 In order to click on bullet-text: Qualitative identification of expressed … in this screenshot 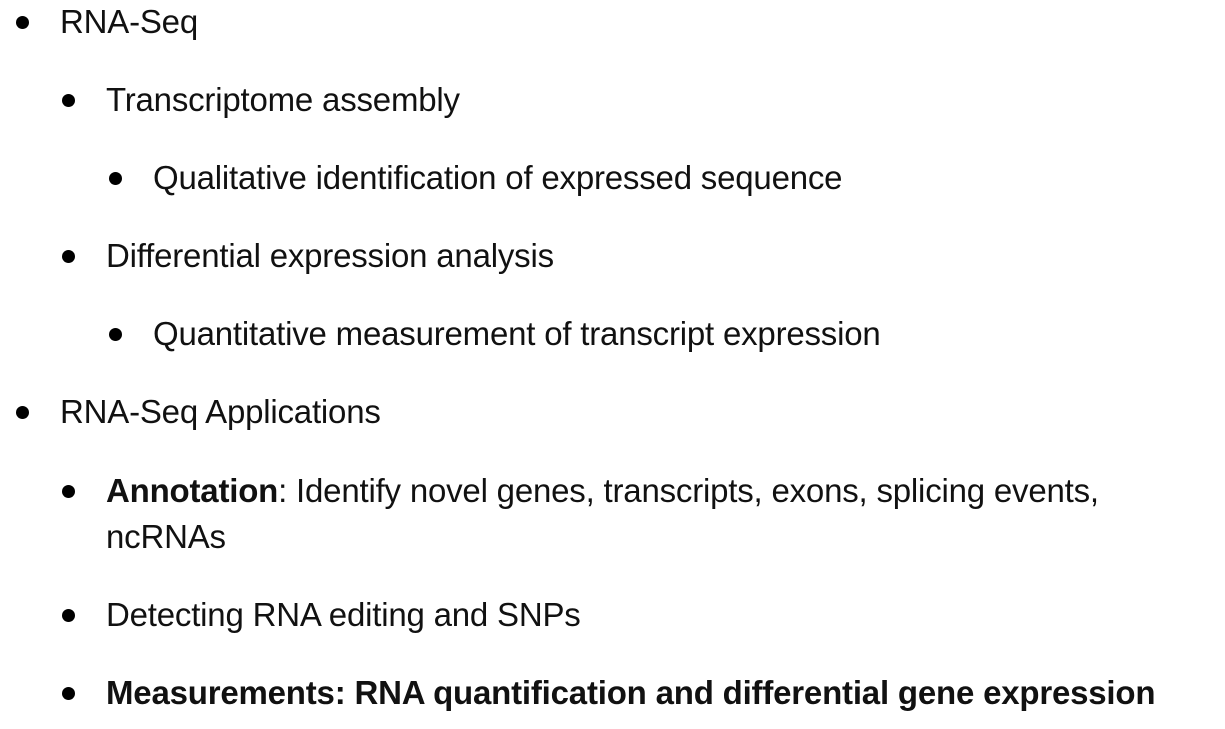, I will do `click(498, 177)`.